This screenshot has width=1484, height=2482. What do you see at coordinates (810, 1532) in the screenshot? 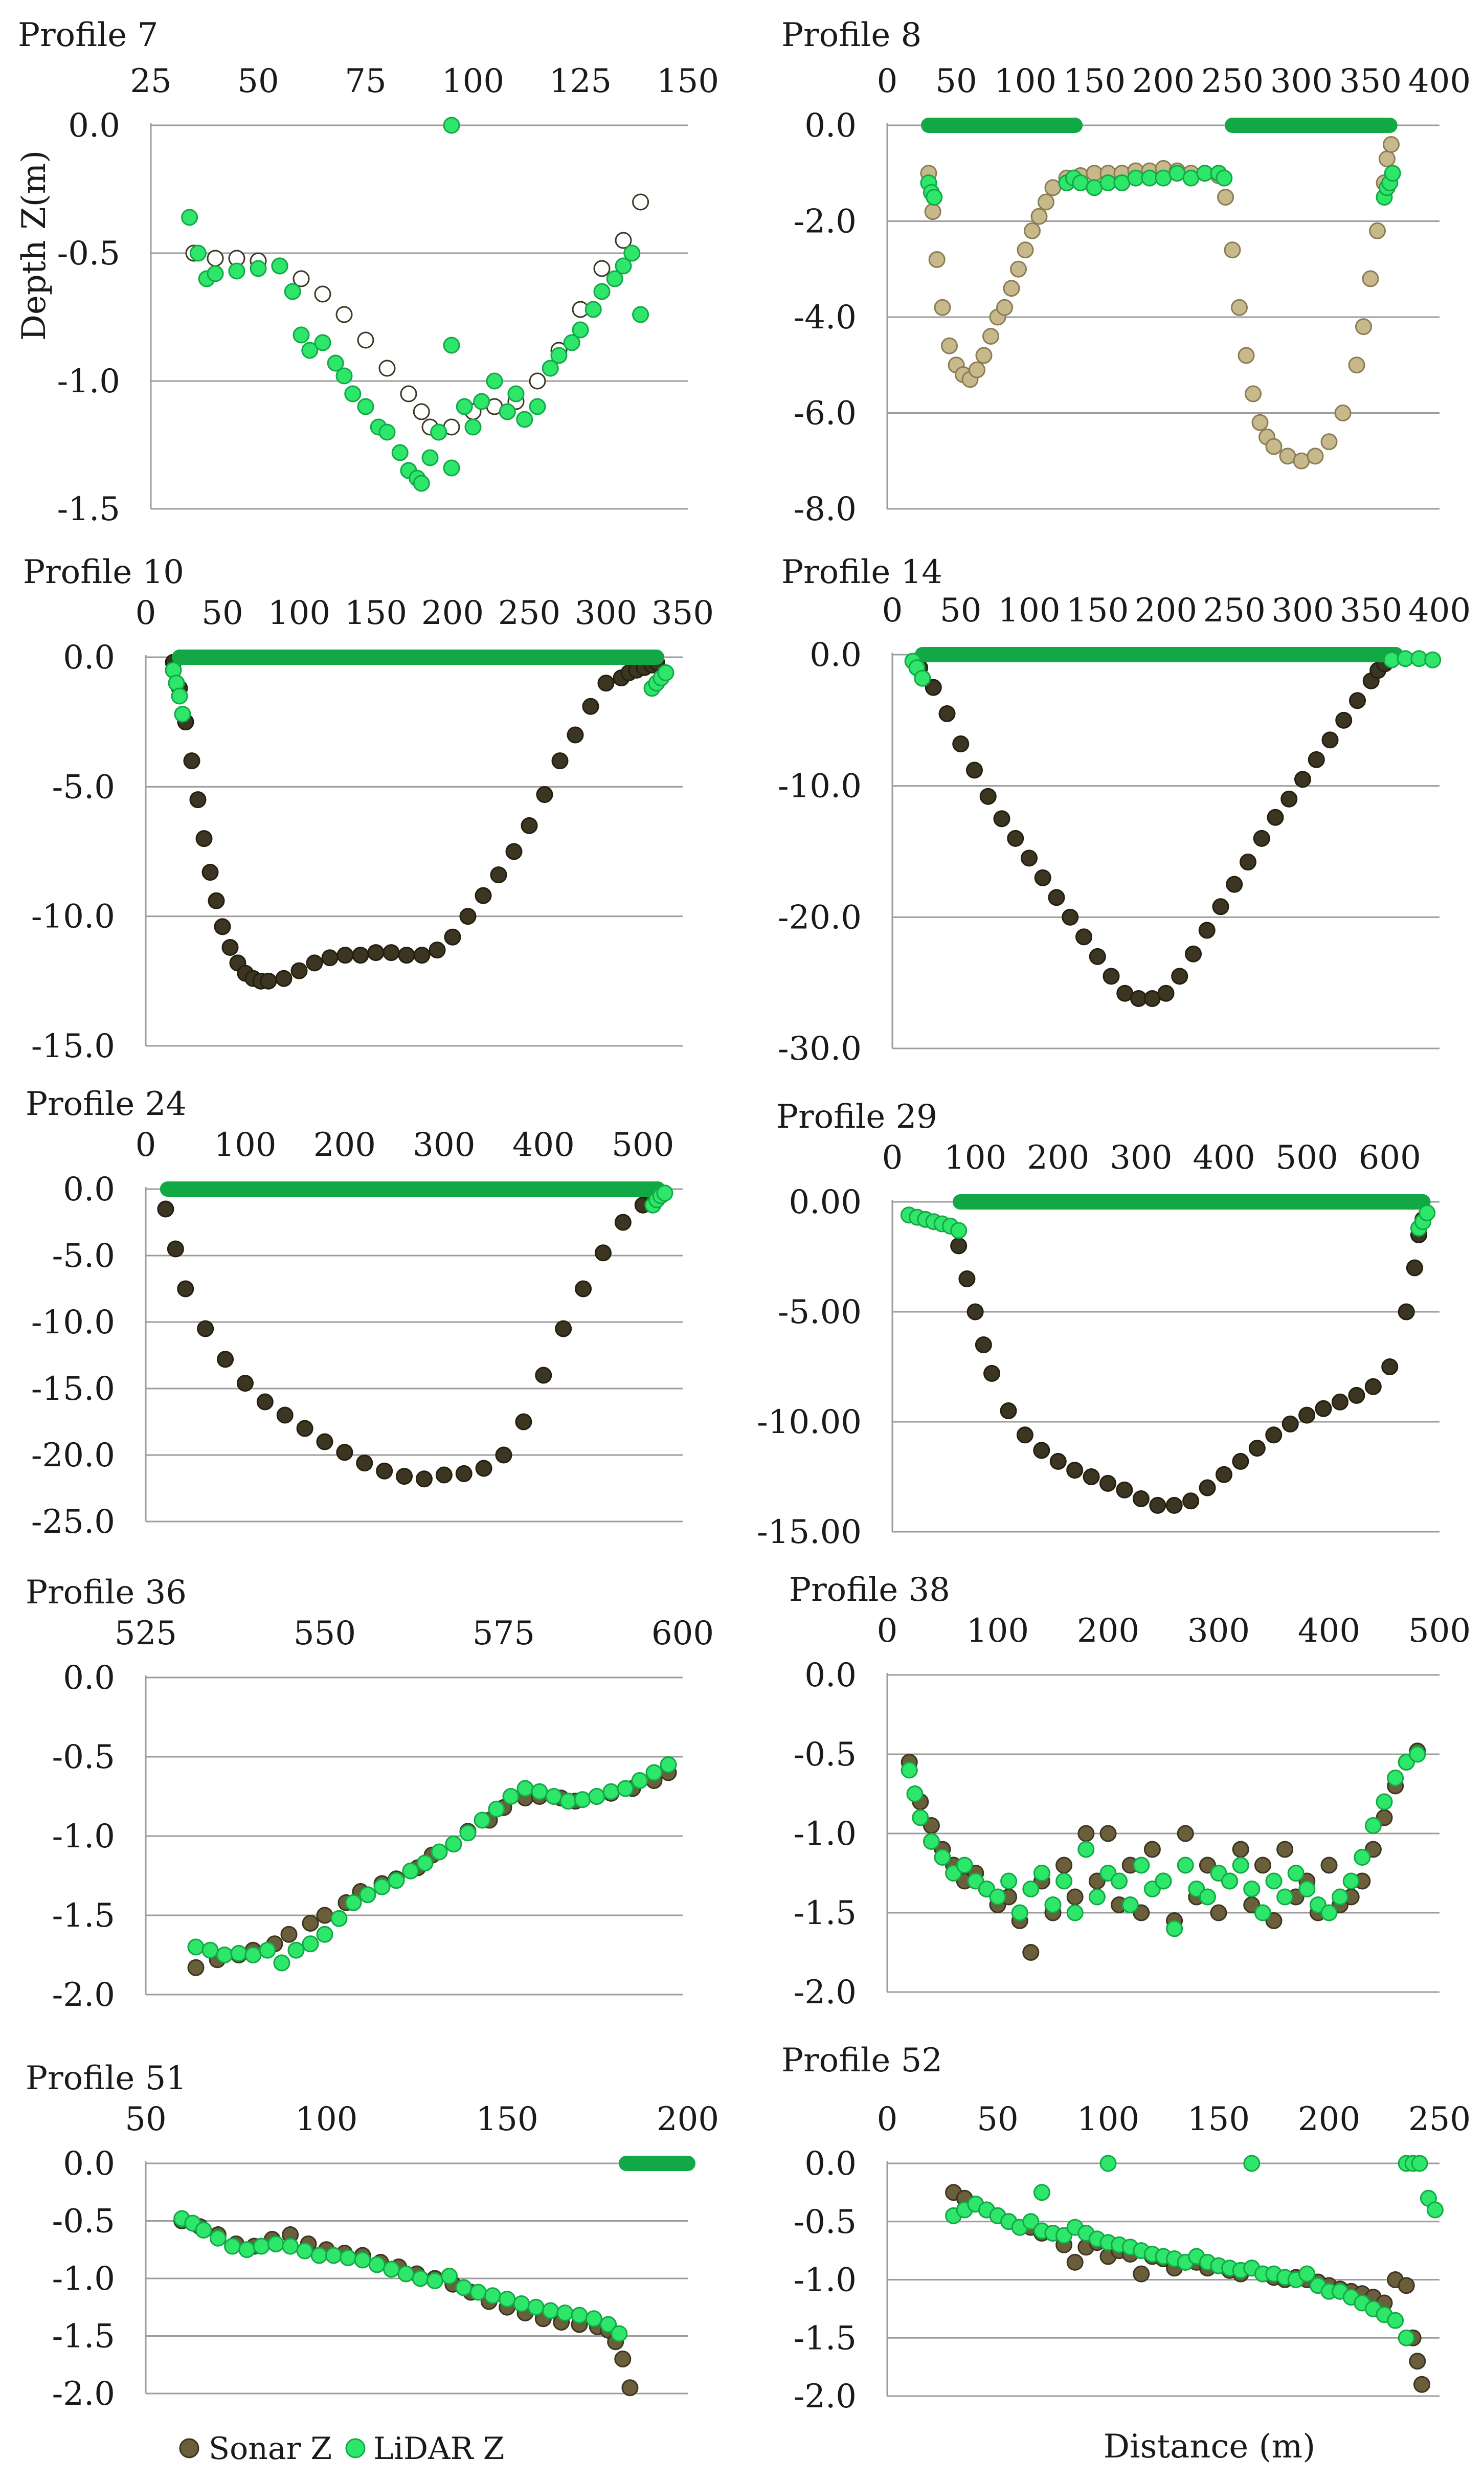
I see `y-tick-label: -15.00` at bounding box center [810, 1532].